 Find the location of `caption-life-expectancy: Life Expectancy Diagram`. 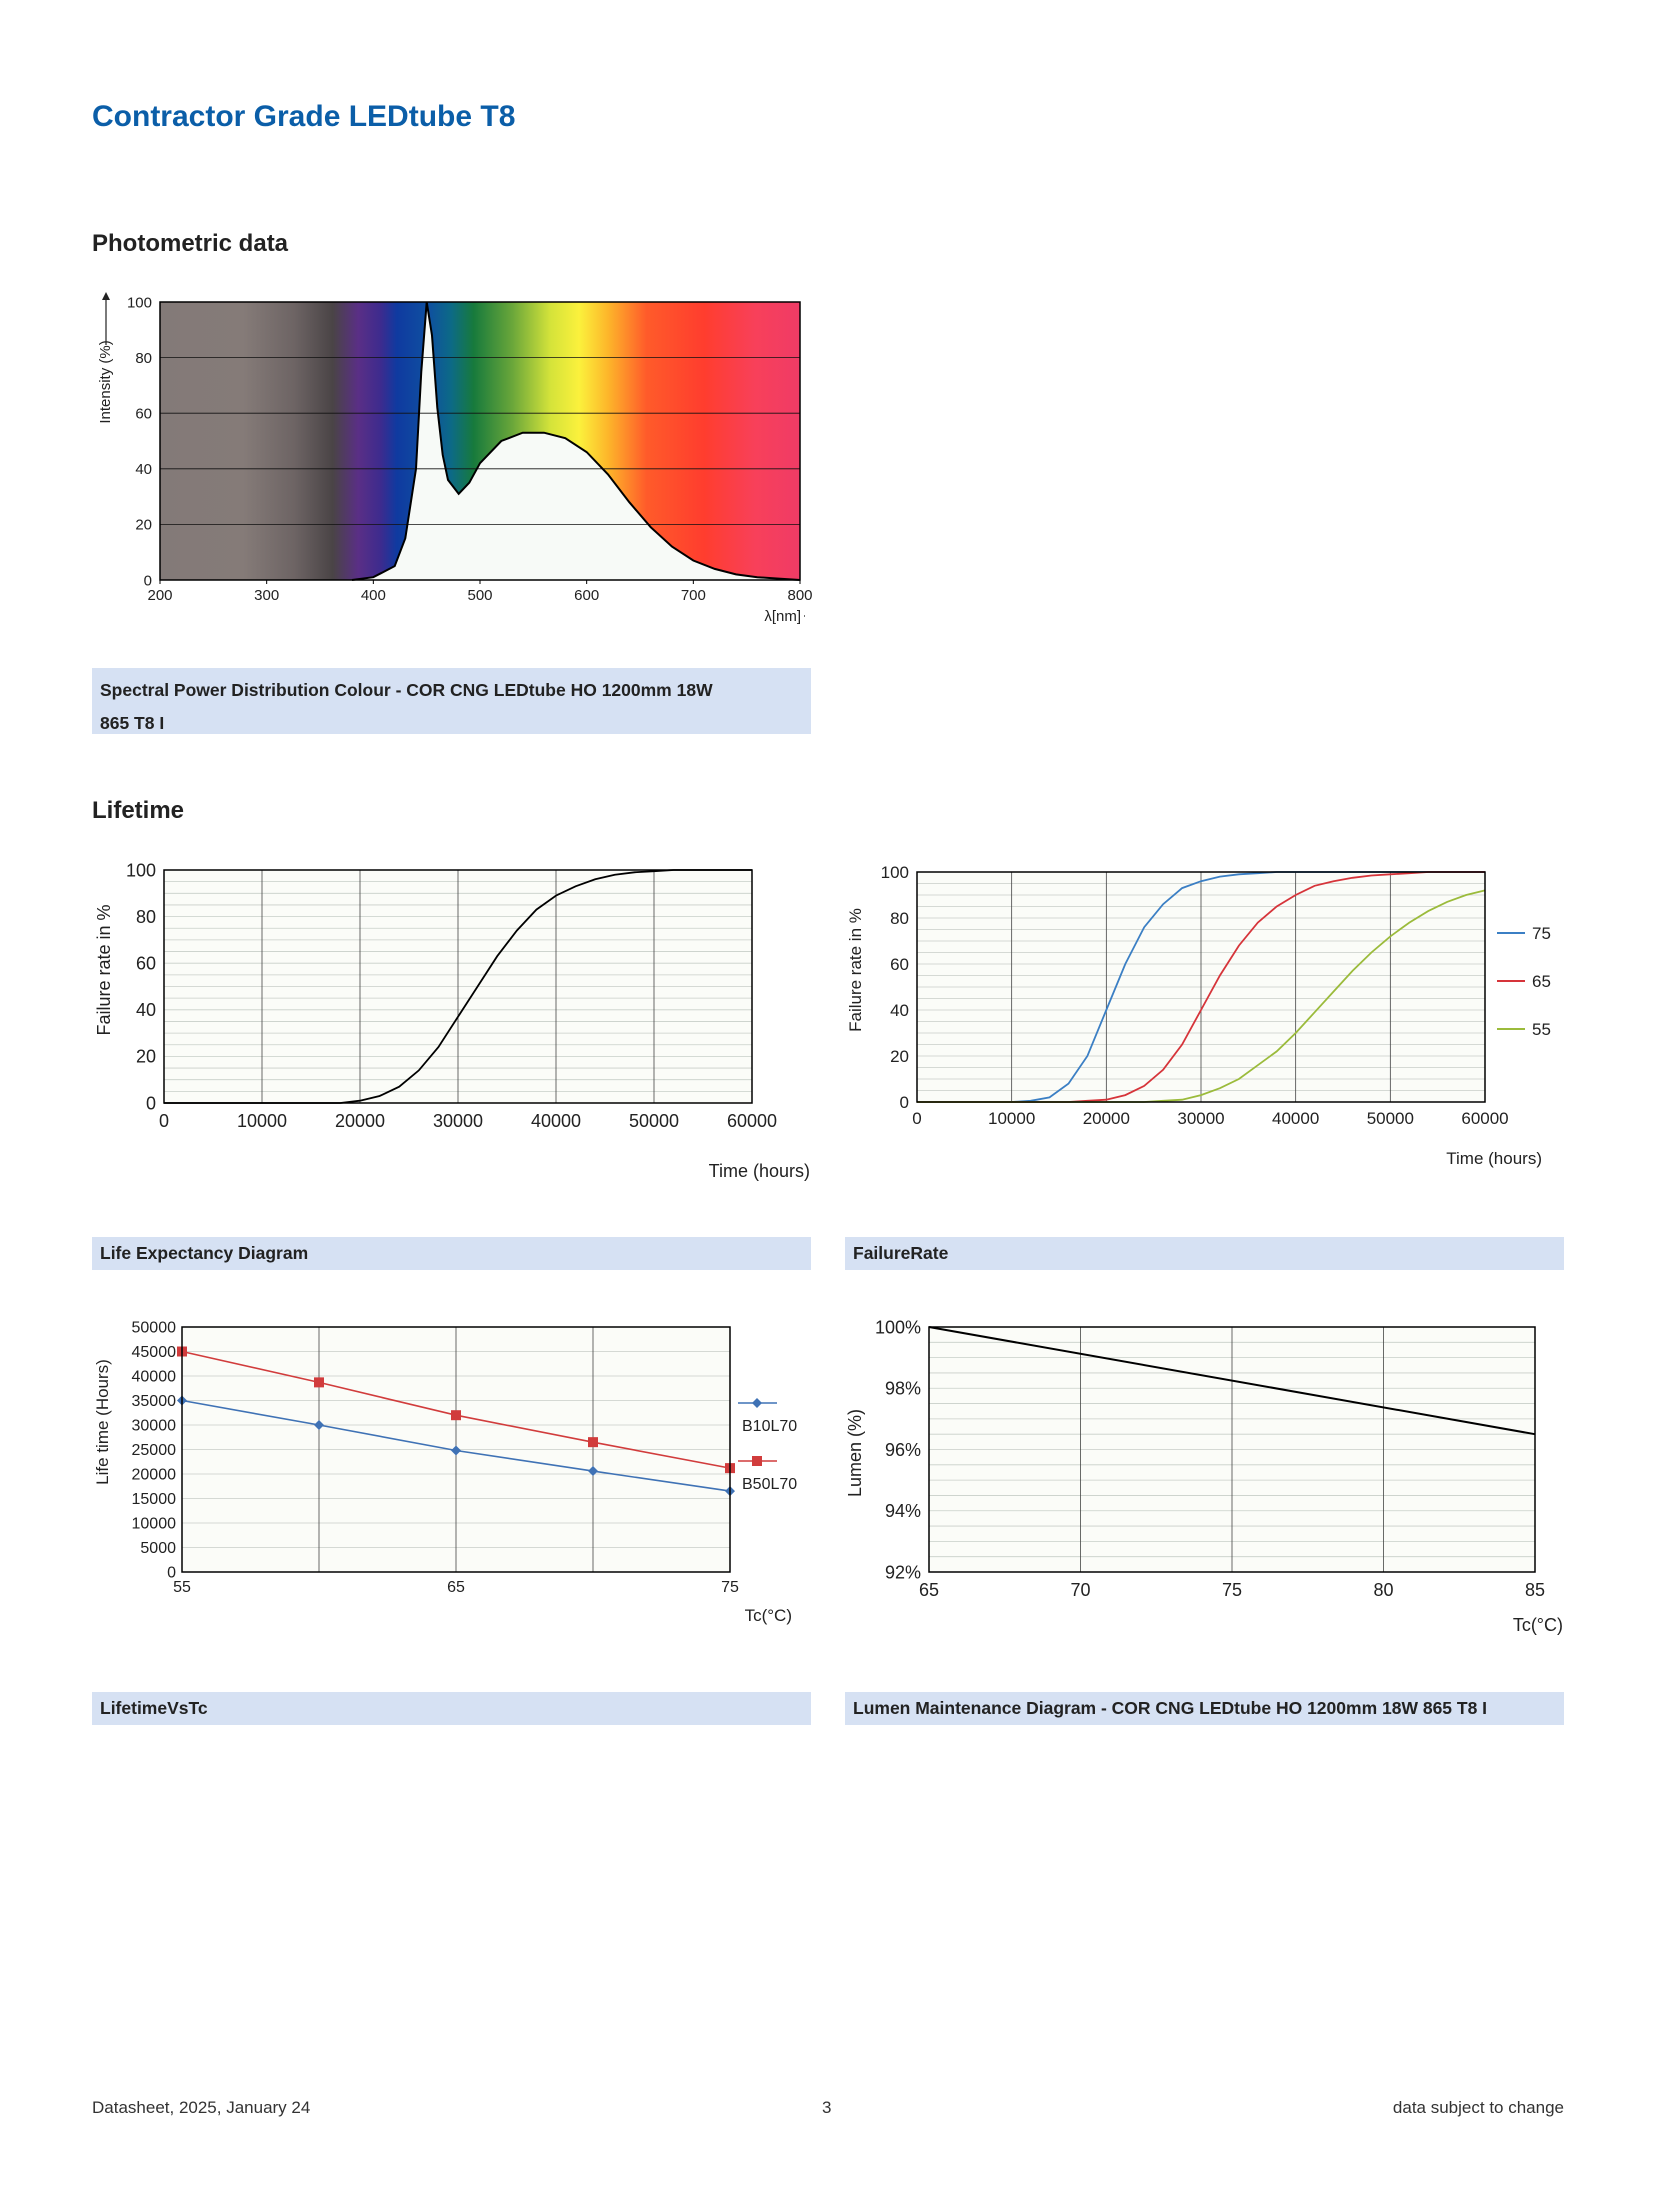

caption-life-expectancy: Life Expectancy Diagram is located at coordinates (451, 1253).